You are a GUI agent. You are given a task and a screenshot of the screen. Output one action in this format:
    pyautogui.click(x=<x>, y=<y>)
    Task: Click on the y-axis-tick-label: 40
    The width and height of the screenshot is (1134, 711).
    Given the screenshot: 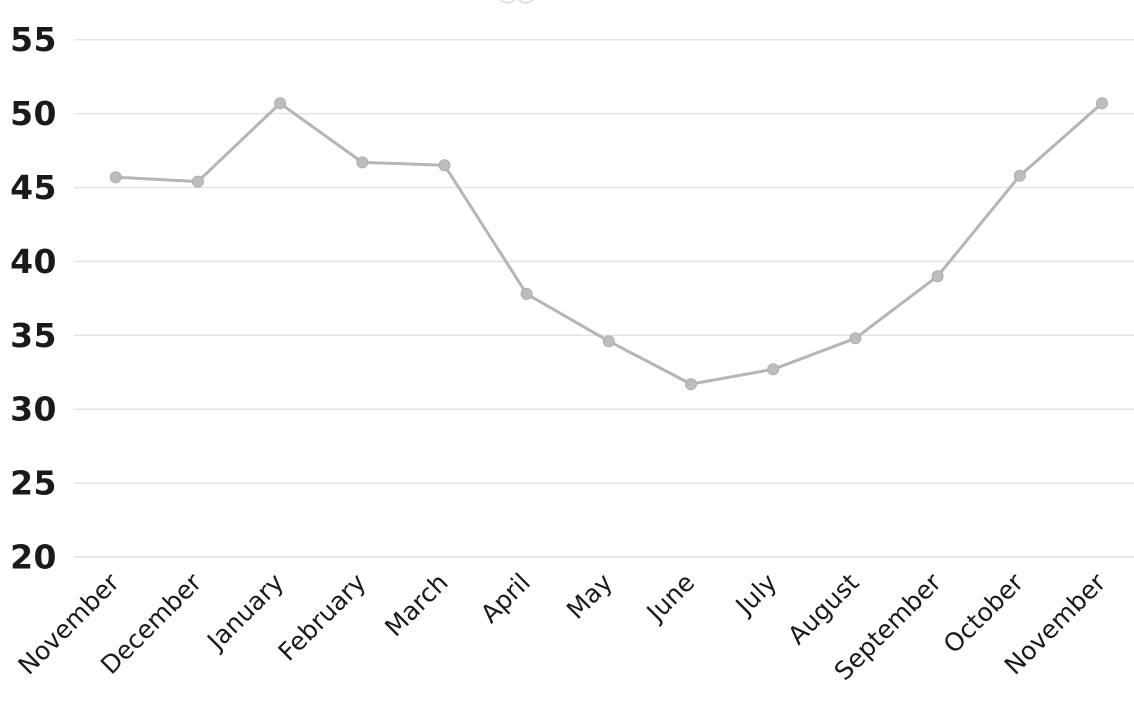 What is the action you would take?
    pyautogui.click(x=33, y=261)
    